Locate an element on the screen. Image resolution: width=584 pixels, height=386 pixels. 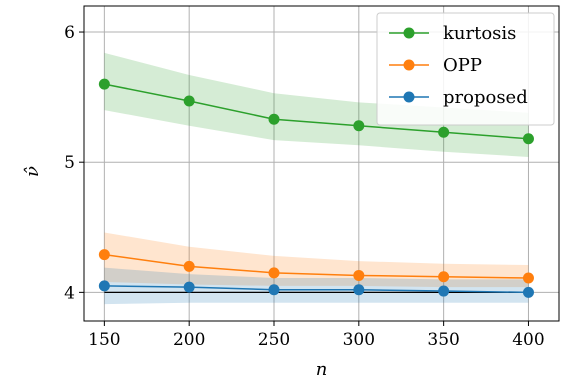
x-axis-label: n is located at coordinates (322, 369).